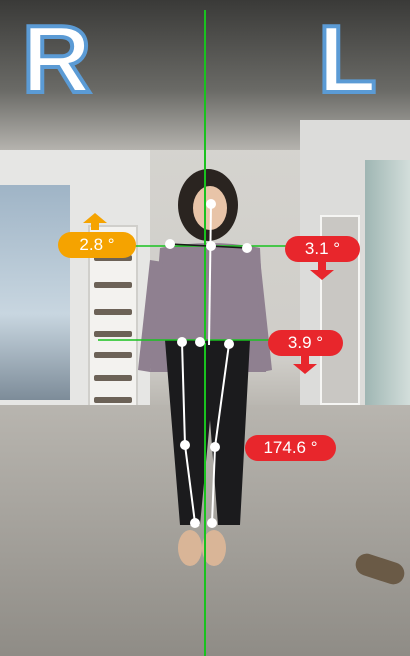 The width and height of the screenshot is (410, 656). Describe the element at coordinates (247, 248) in the screenshot. I see `left-shoulder-joint` at that location.